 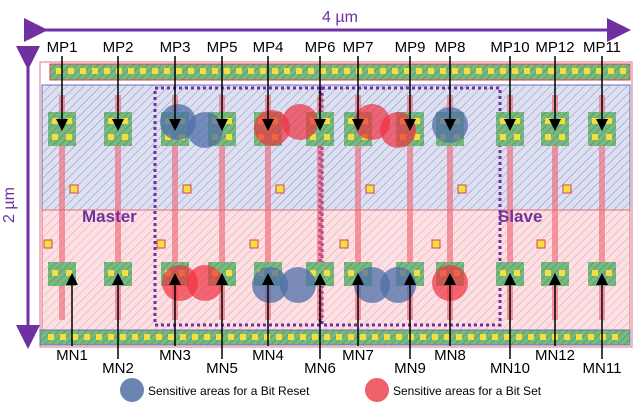 I want to click on region-label: Slave, so click(x=520, y=216).